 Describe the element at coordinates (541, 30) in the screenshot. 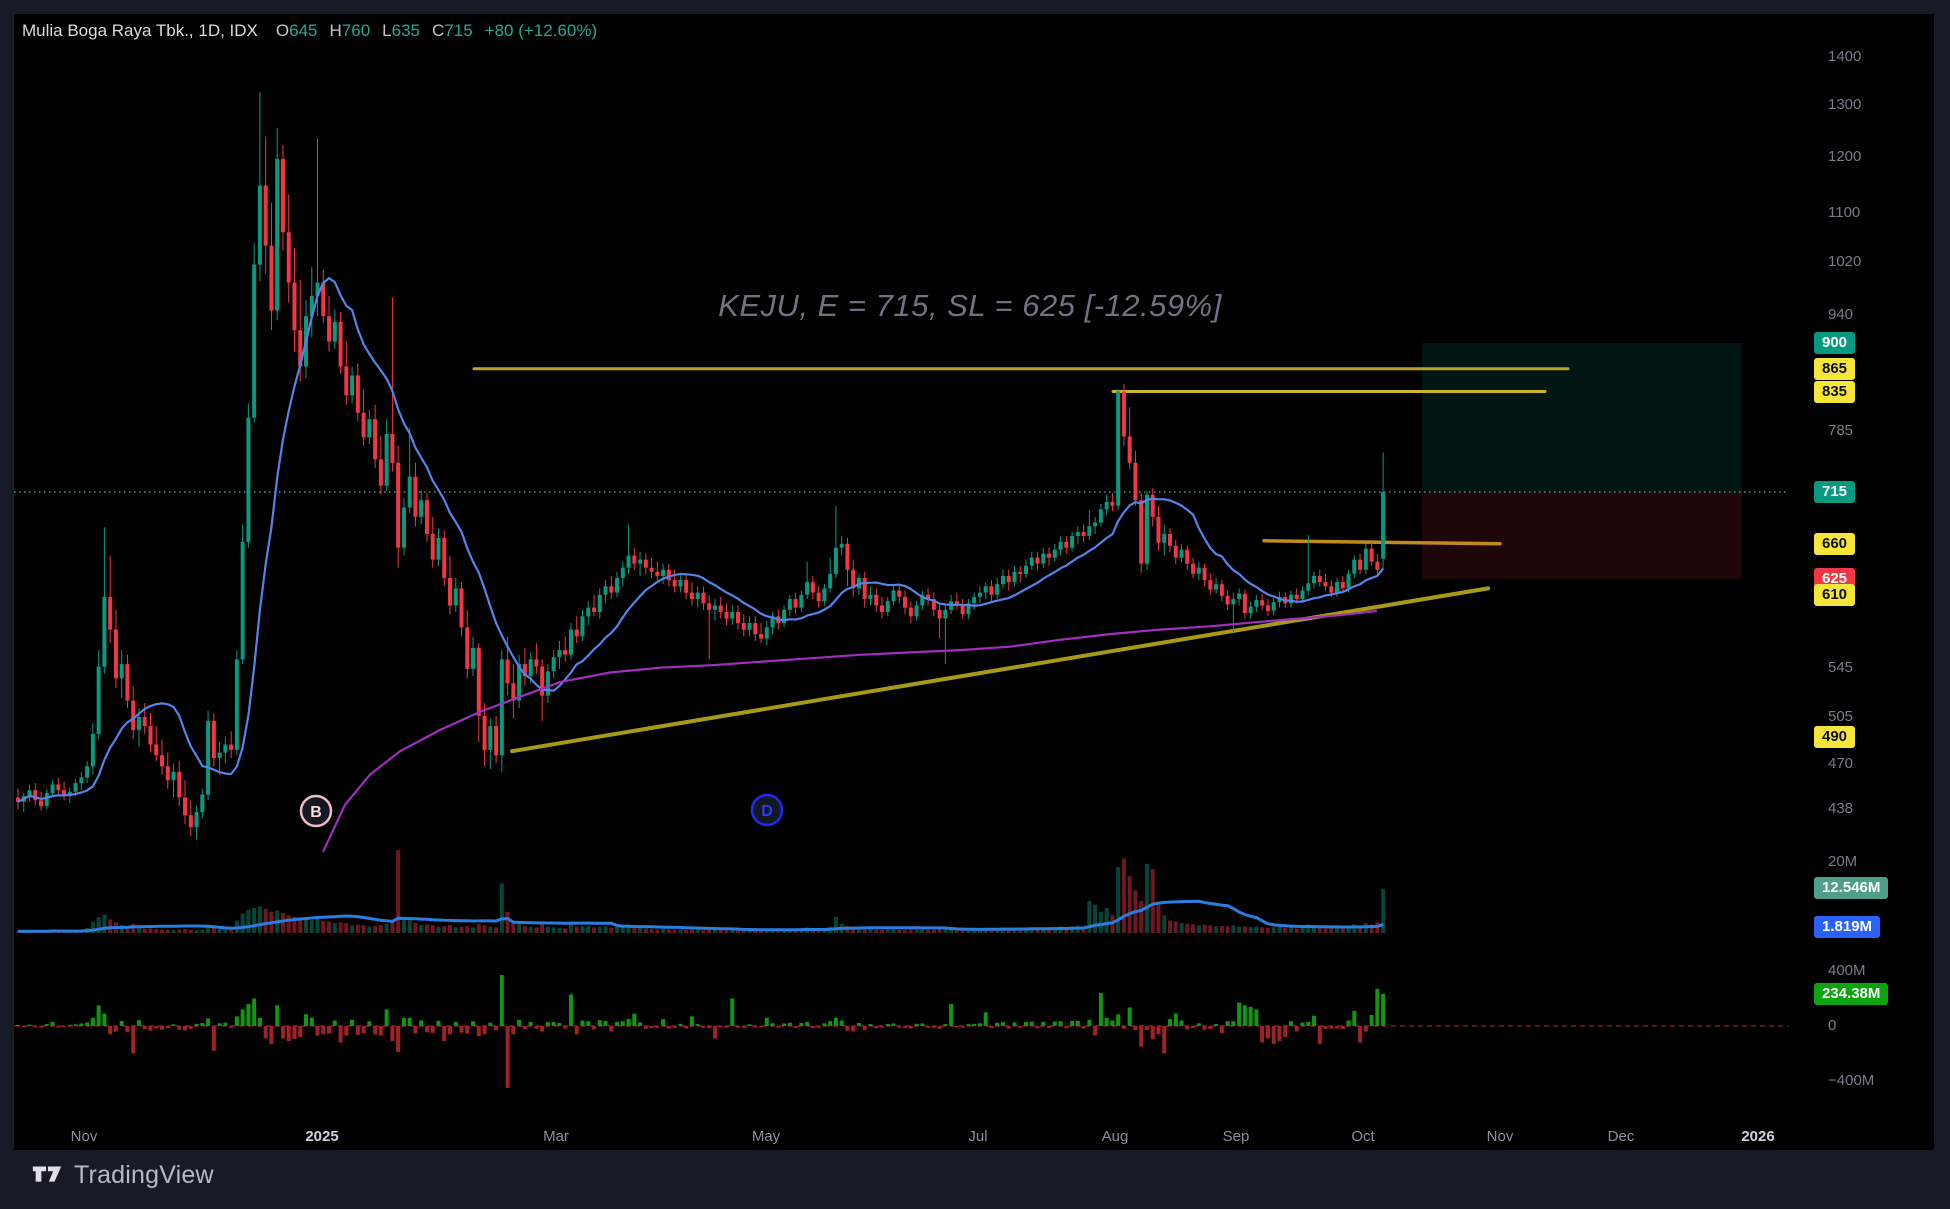

I see `change-value: +80 (+12.60%)` at that location.